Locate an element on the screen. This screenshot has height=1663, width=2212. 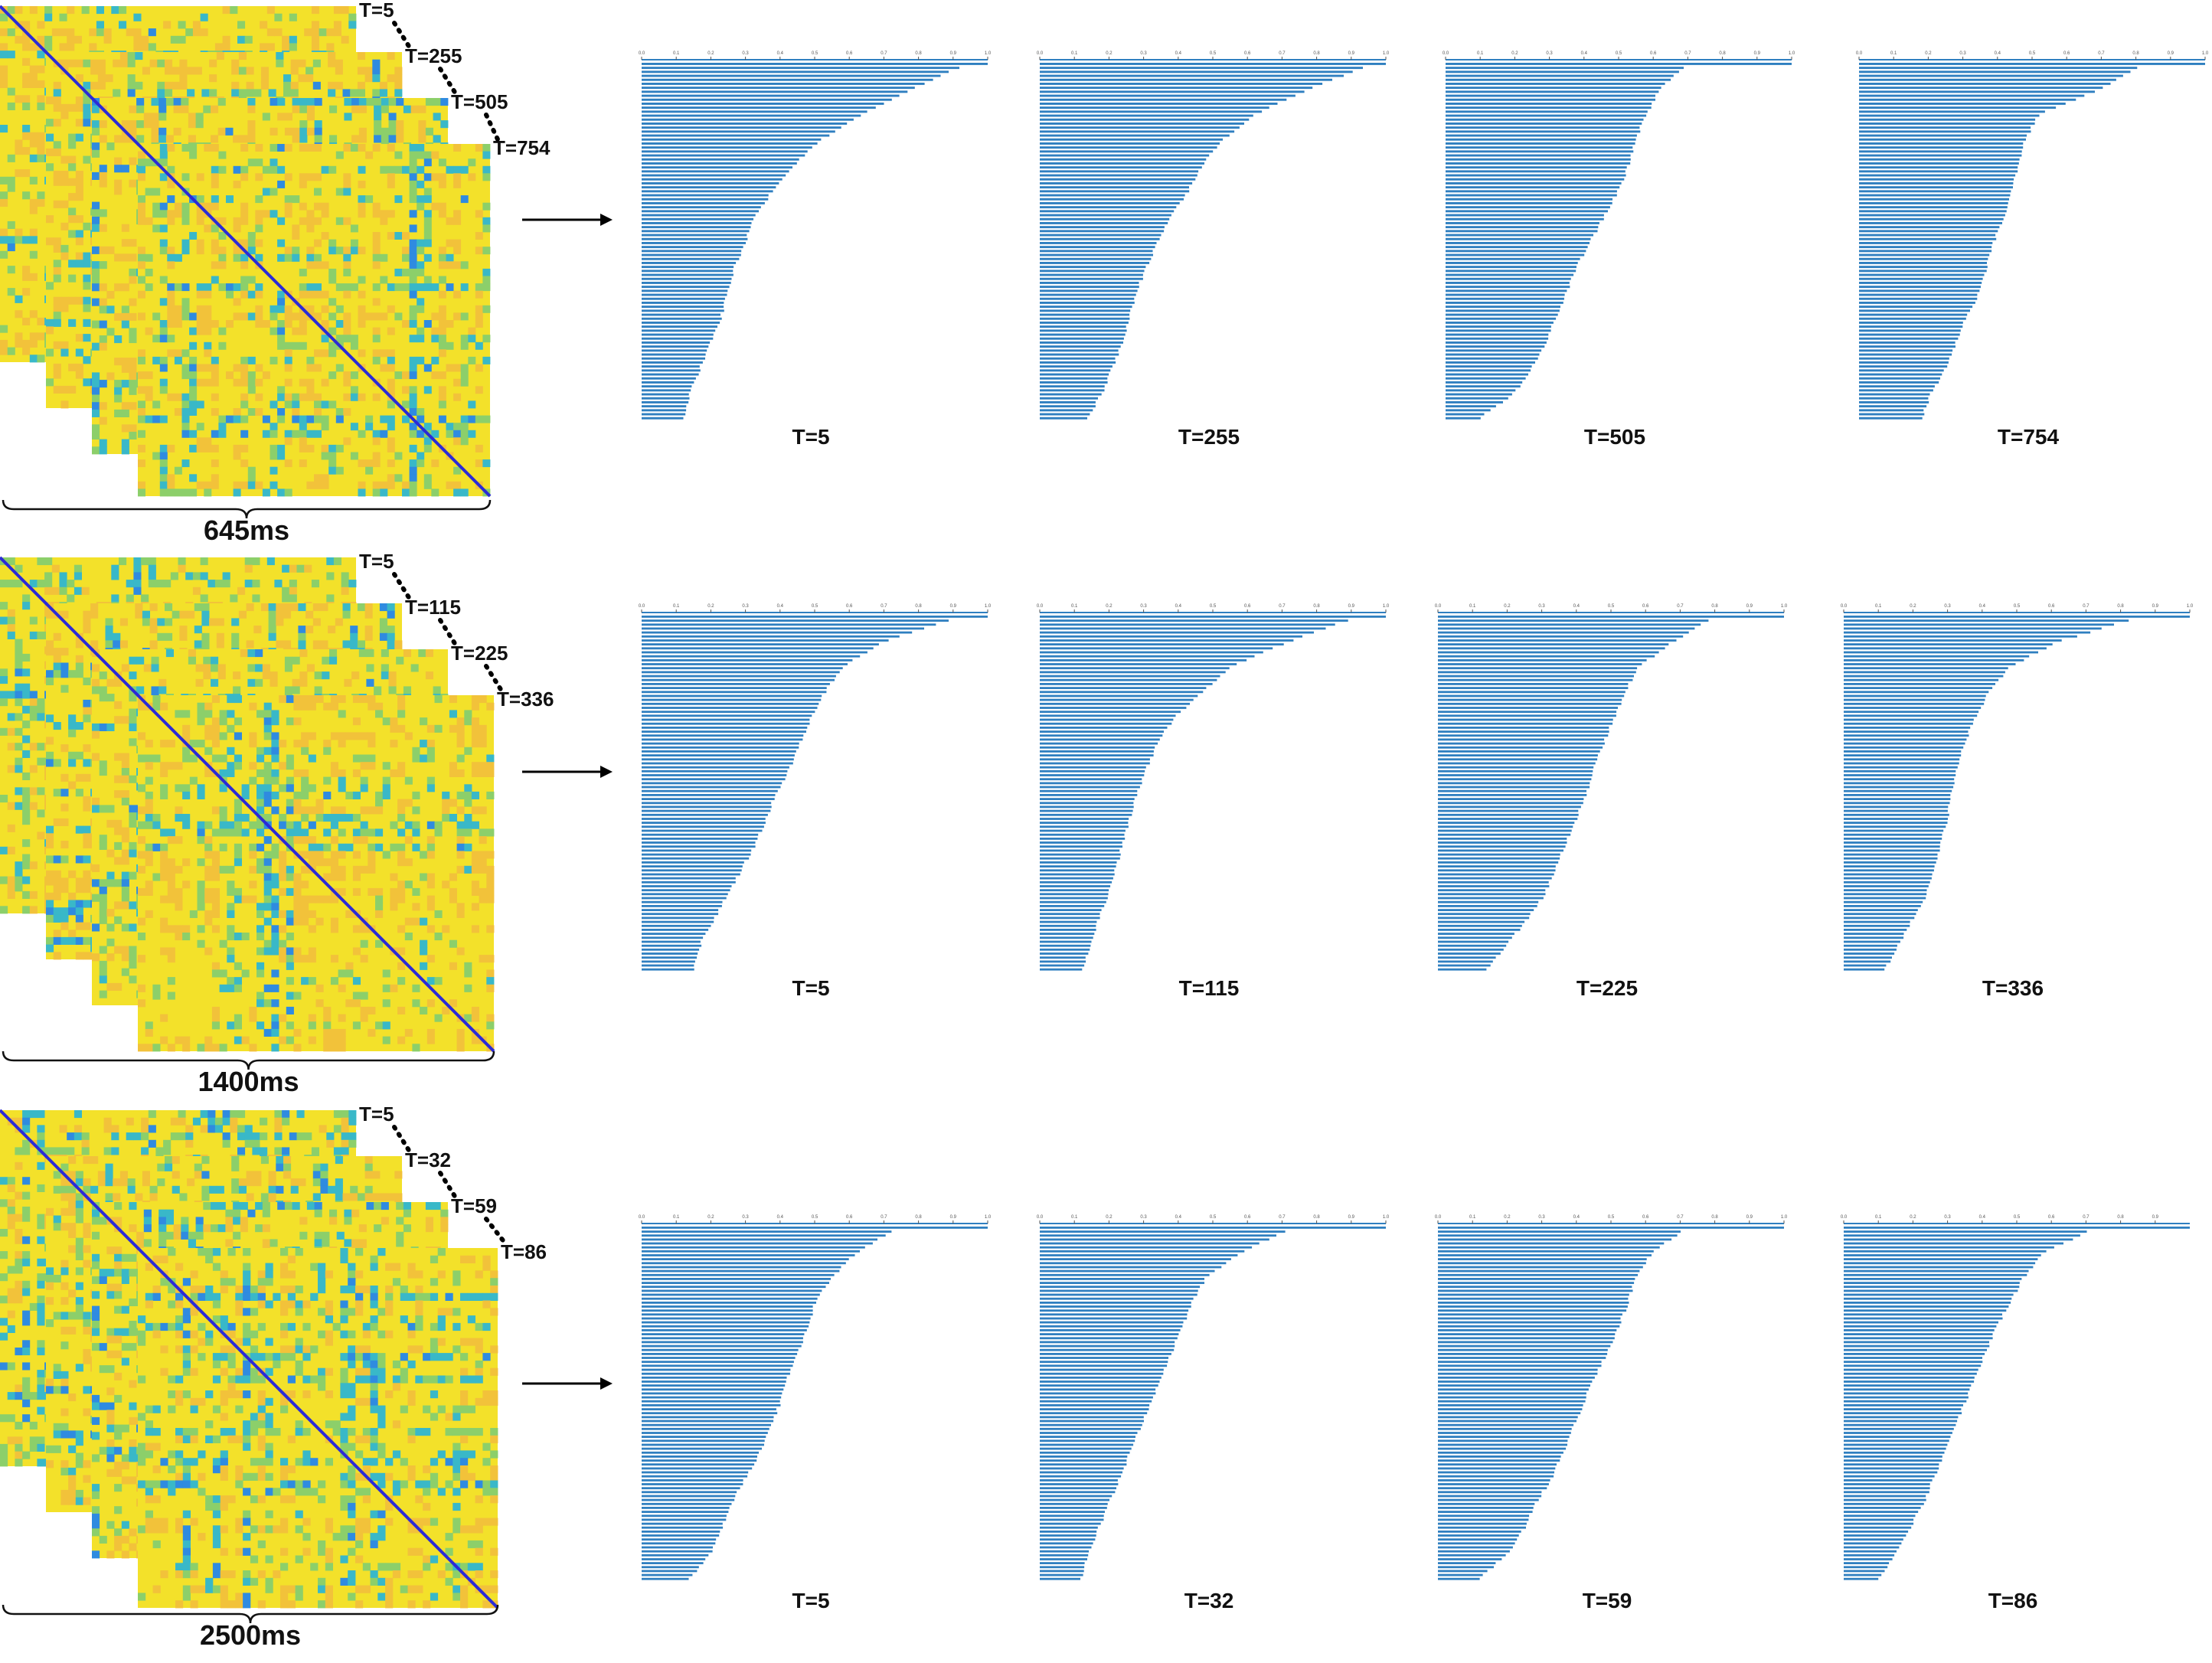
chart-tick-label: 0.4 is located at coordinates (780, 54).